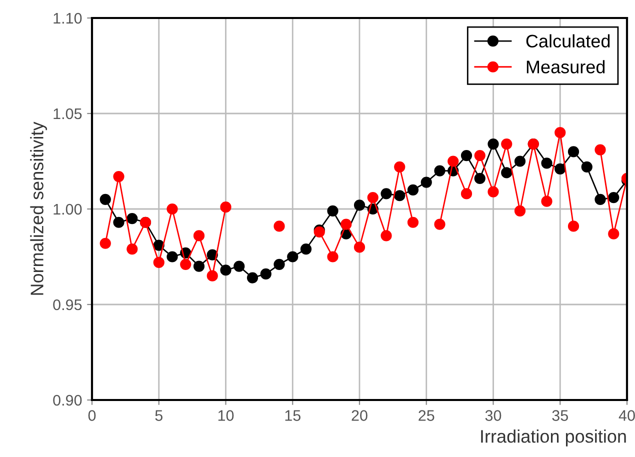 Image resolution: width=635 pixels, height=457 pixels. Describe the element at coordinates (38, 208) in the screenshot. I see `y-axis-title: Normalized sensitivity` at that location.